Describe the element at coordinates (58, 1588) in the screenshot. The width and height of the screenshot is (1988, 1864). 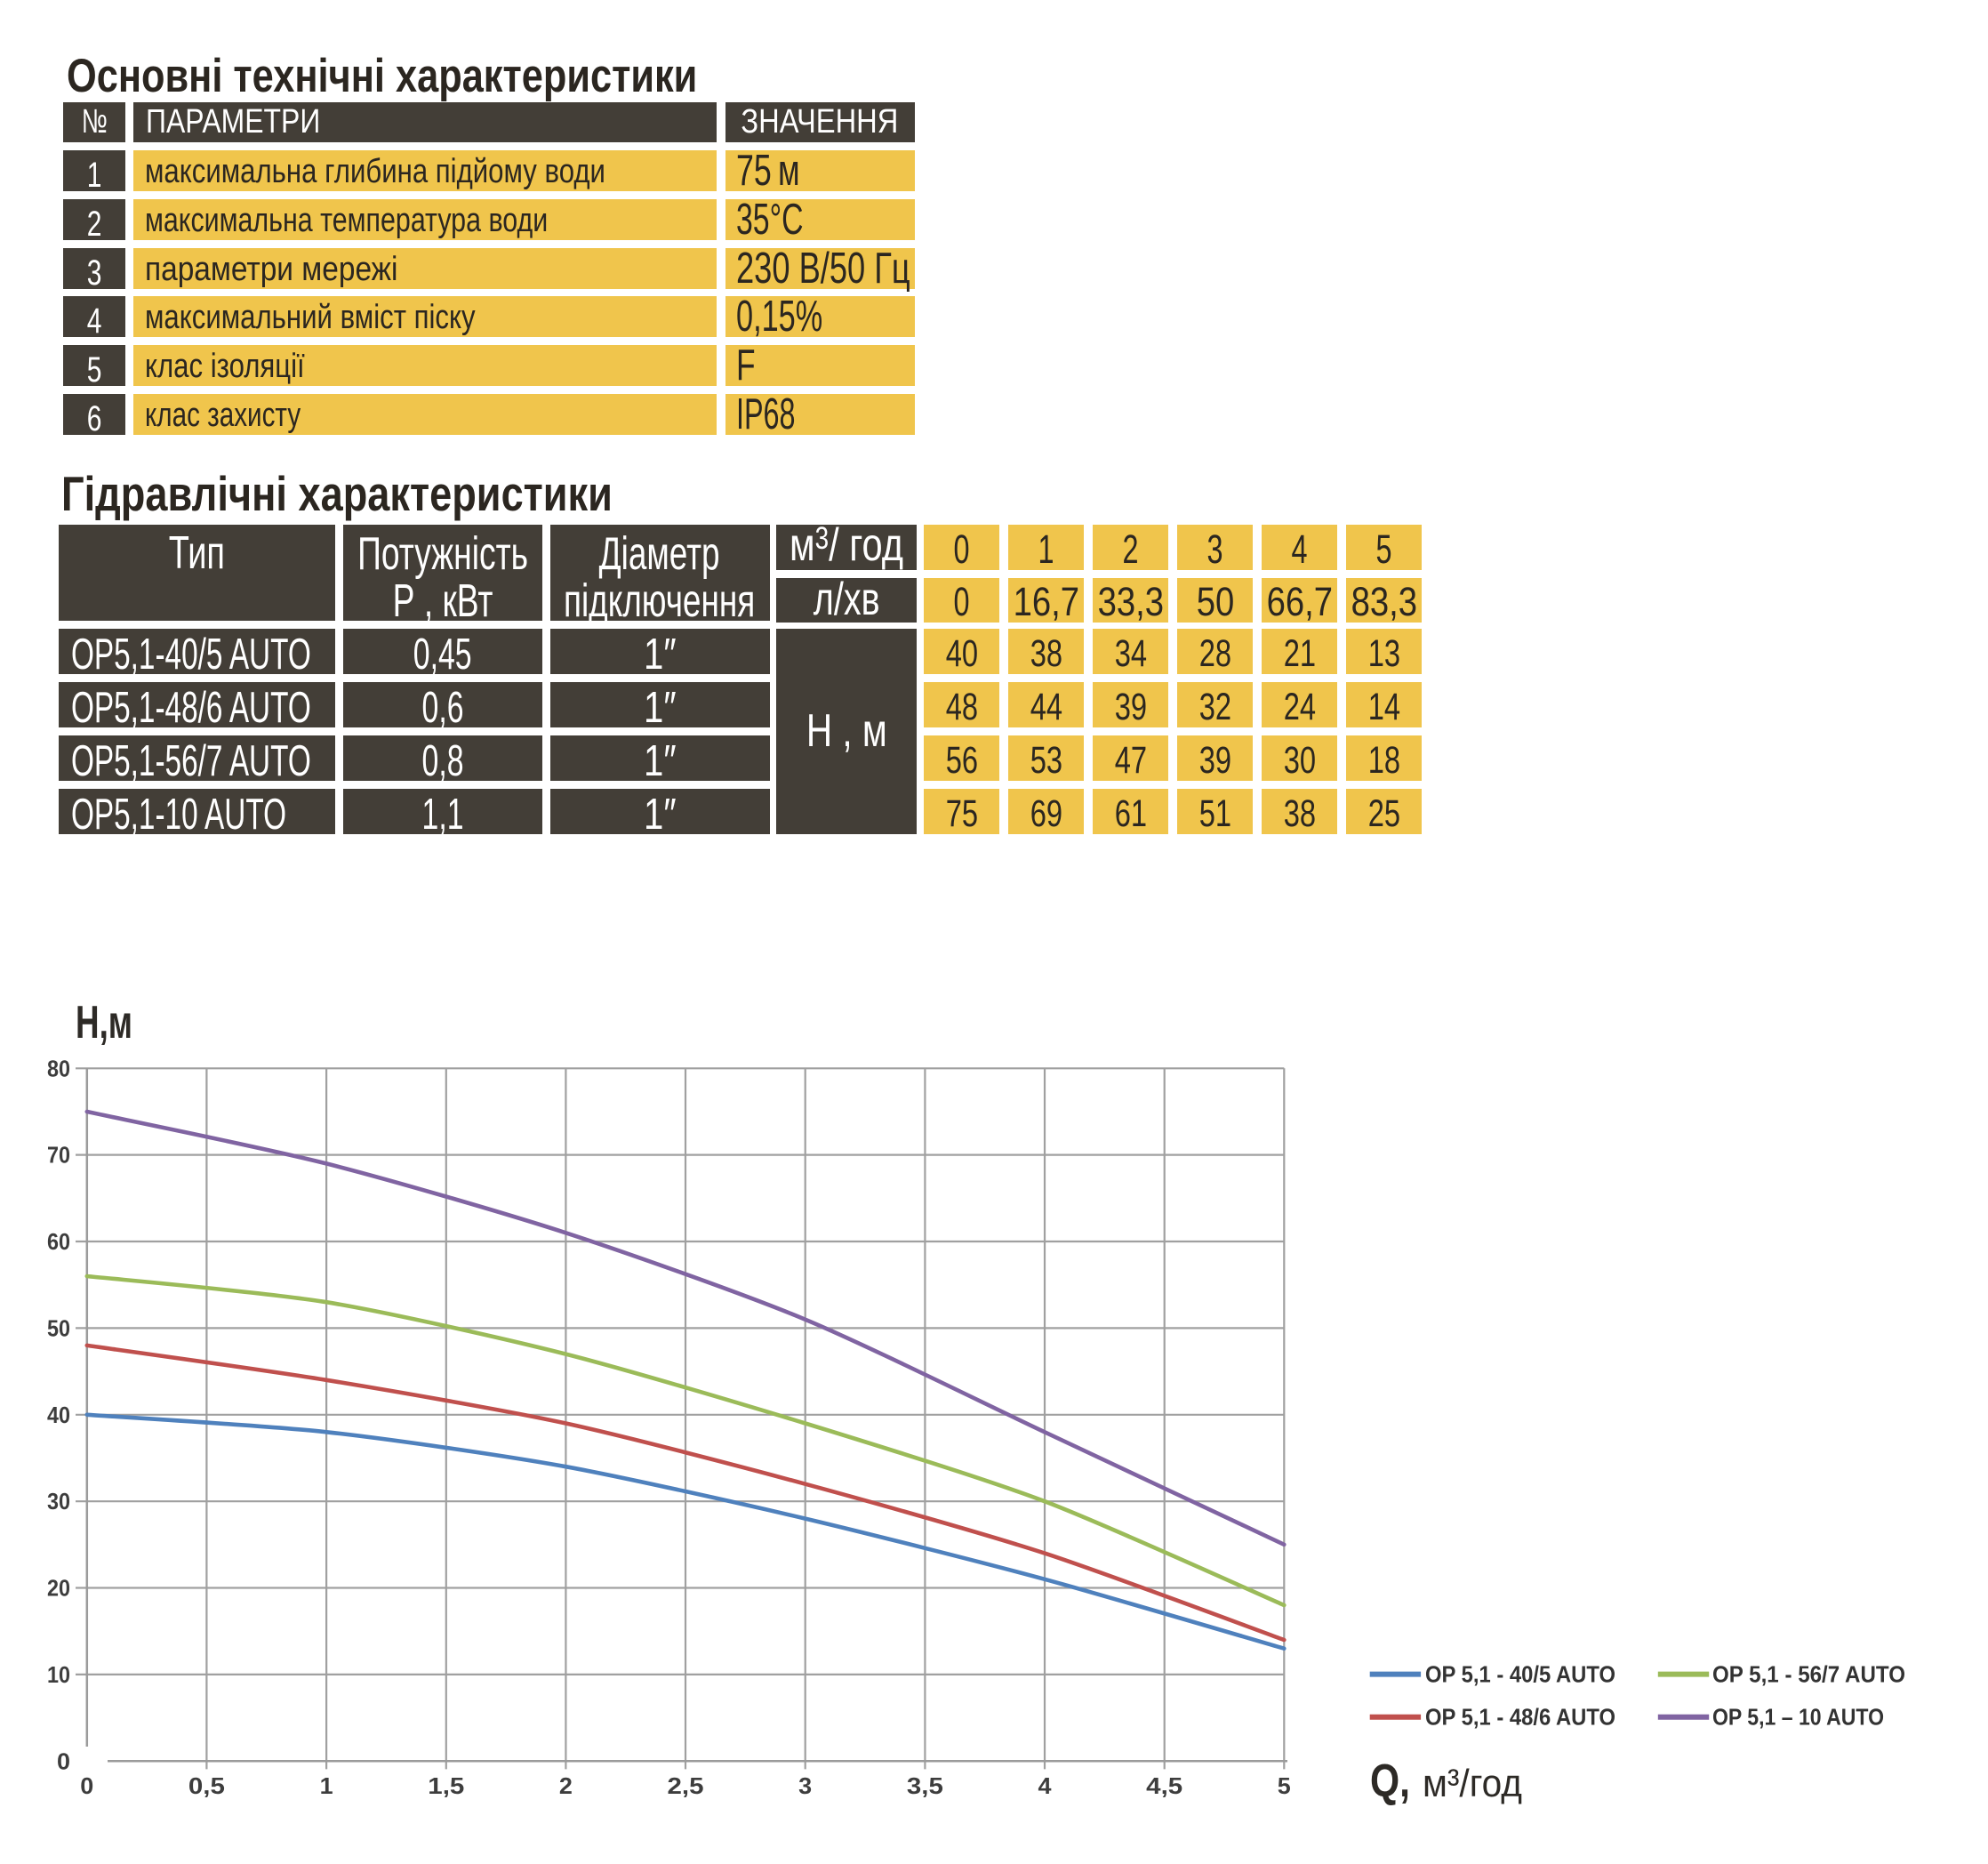
I see `svg-text: 20` at that location.